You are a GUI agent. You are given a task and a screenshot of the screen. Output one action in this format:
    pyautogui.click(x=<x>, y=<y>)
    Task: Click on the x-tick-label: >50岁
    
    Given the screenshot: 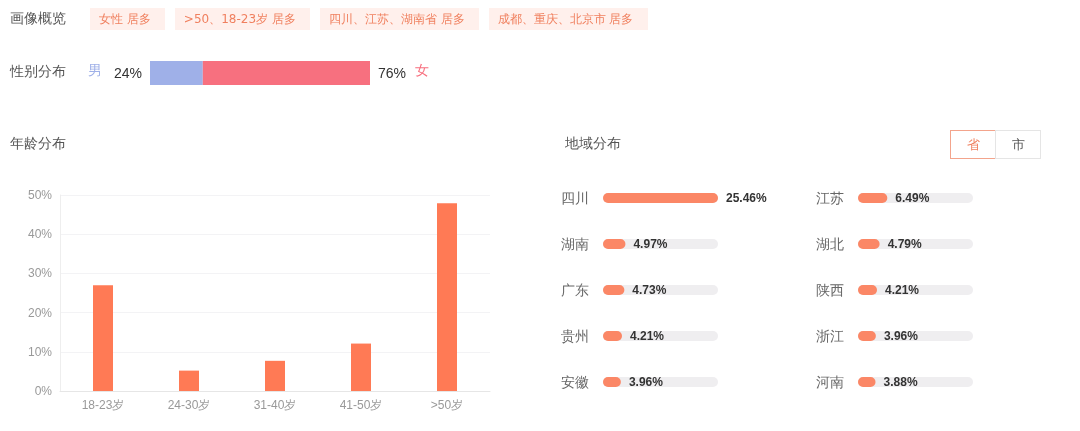 What is the action you would take?
    pyautogui.click(x=447, y=405)
    